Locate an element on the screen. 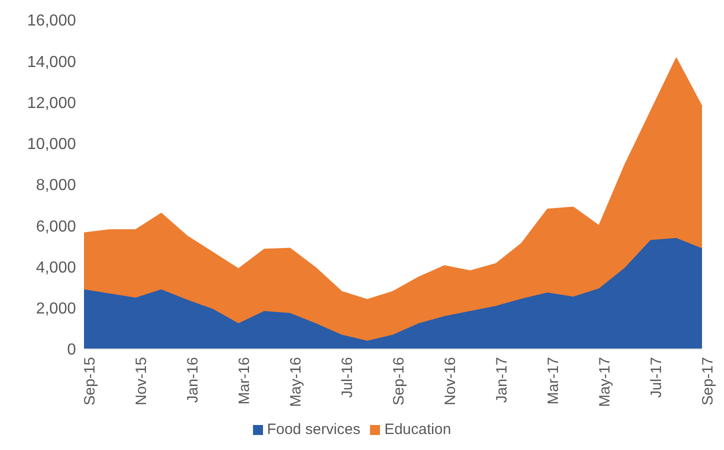  y-tick-label: 4,000 is located at coordinates (56, 267).